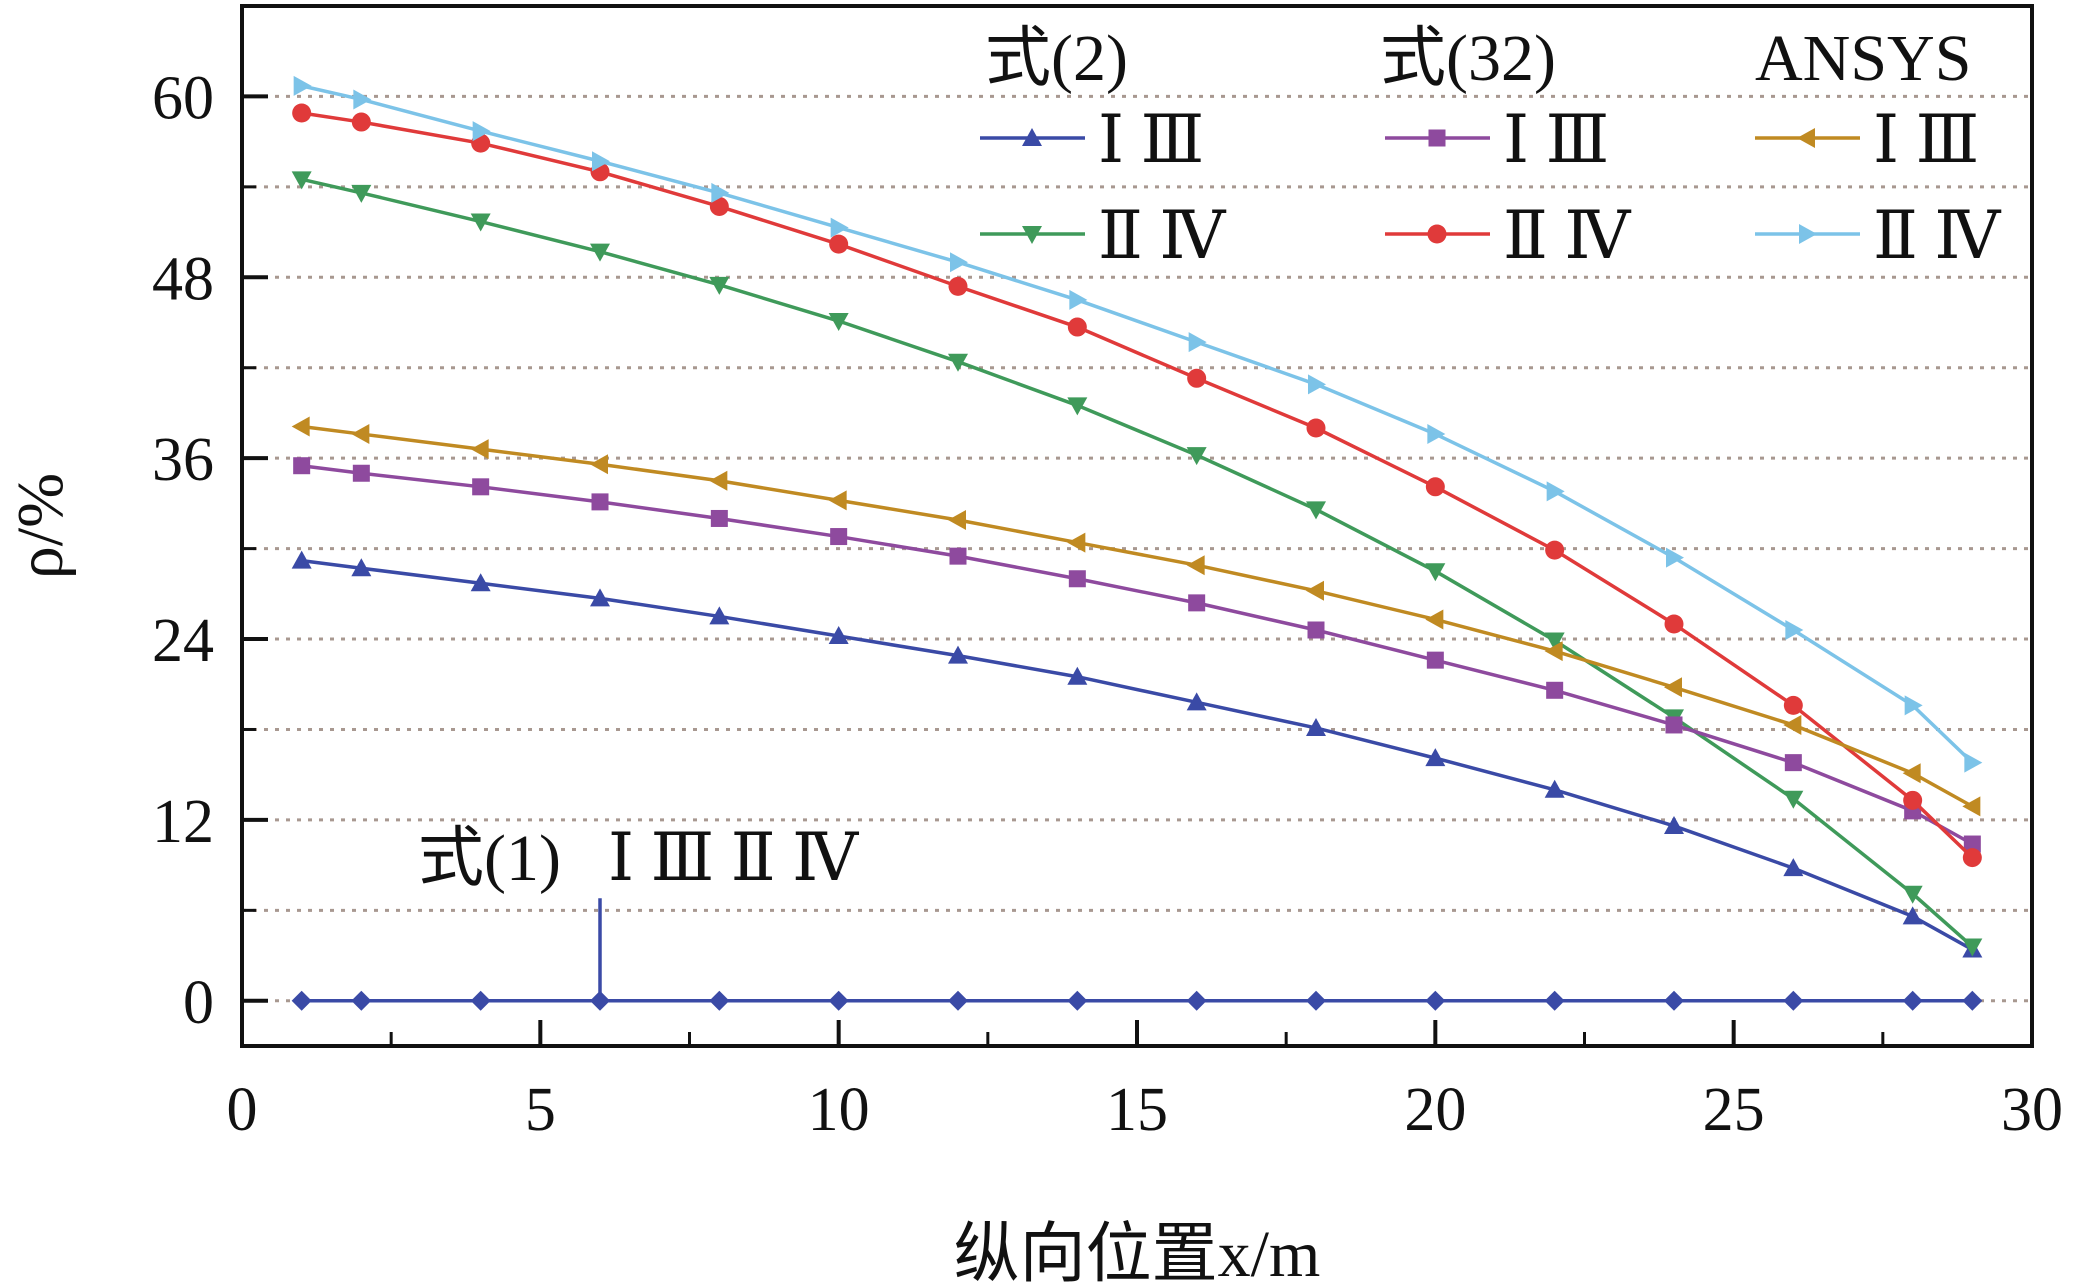 The image size is (2076, 1282). Describe the element at coordinates (242, 1110) in the screenshot. I see `x-tick-label: 0` at that location.